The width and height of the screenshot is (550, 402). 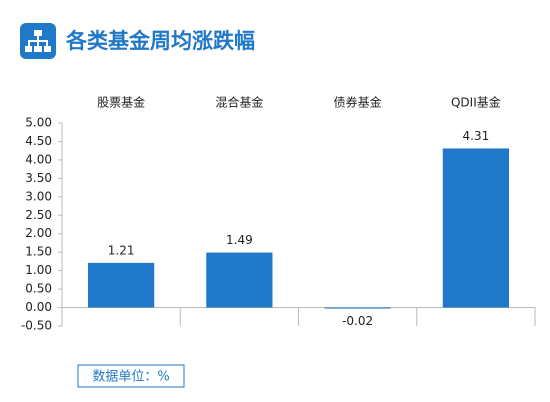 I want to click on category-label: QDII基金, so click(x=476, y=102).